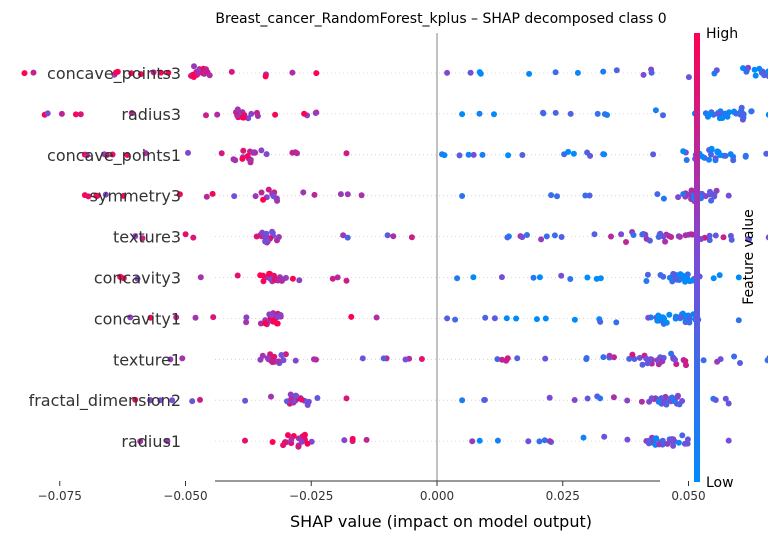 This screenshot has width=768, height=540. Describe the element at coordinates (437, 496) in the screenshot. I see `x-tick-label: 0.000` at that location.